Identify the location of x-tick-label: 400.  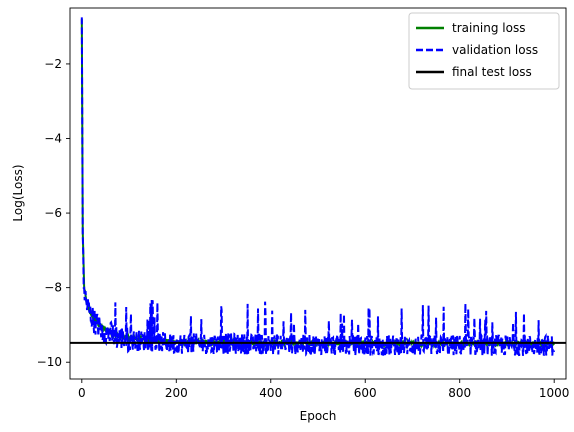
(270, 393).